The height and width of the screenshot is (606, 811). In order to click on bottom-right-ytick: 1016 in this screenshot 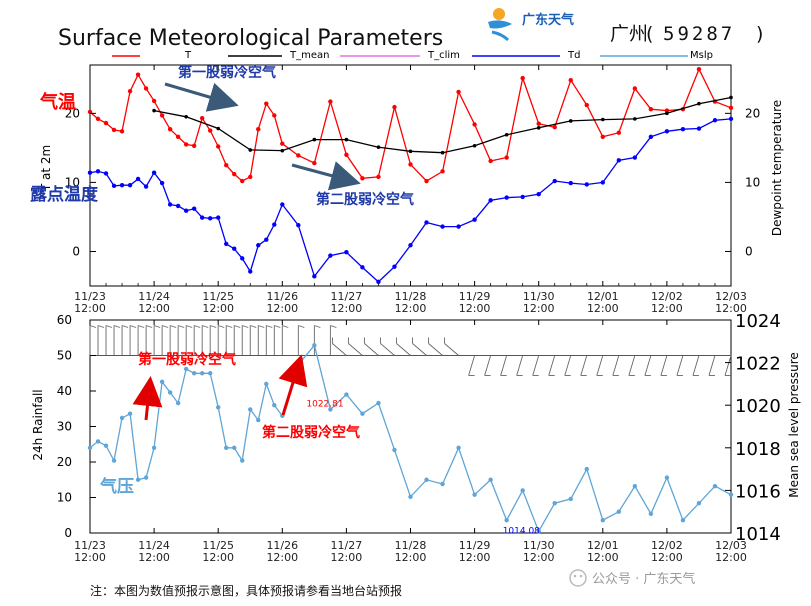, I will do `click(758, 491)`.